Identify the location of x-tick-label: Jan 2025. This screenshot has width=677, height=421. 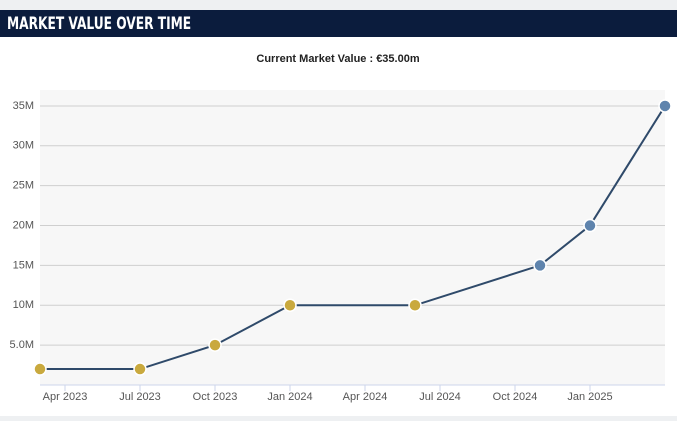
(589, 397).